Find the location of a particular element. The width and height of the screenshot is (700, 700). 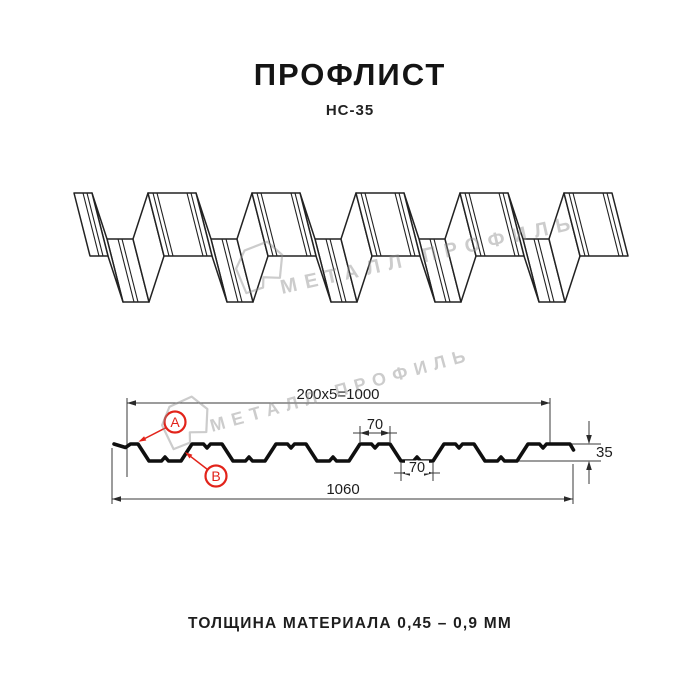

callout-b-label: В is located at coordinates (215, 476).